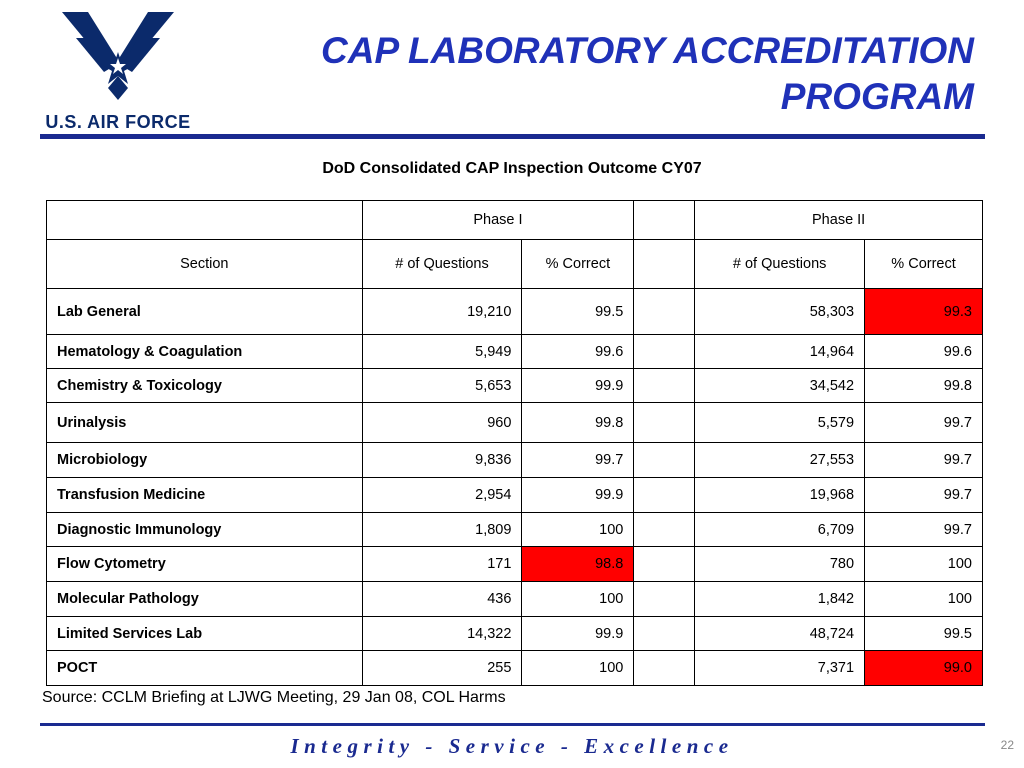  I want to click on phase-1-correct-header: % Correct, so click(578, 264).